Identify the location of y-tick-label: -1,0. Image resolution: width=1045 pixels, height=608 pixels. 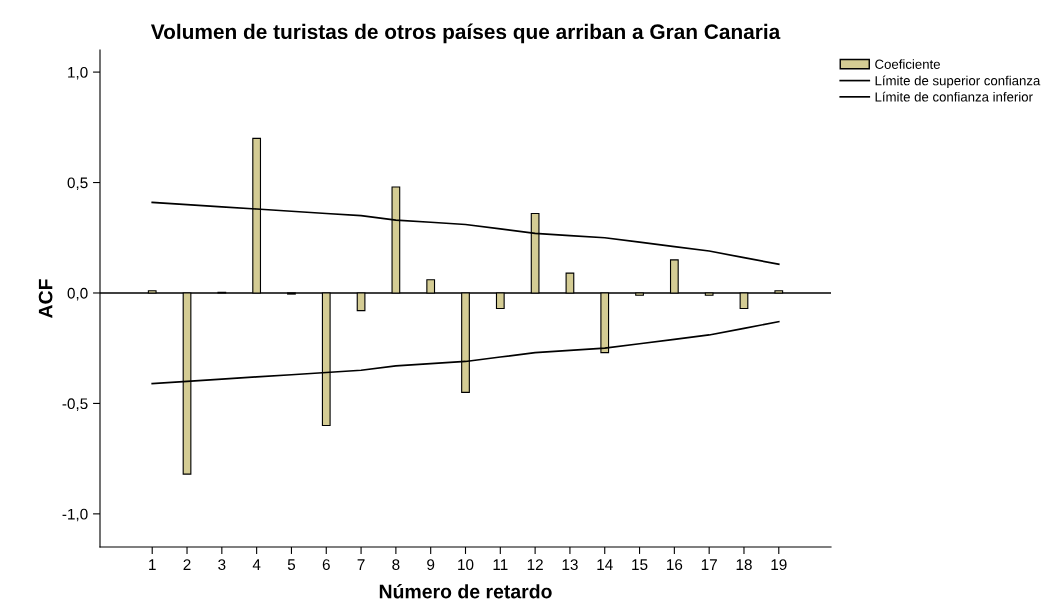
(75, 515).